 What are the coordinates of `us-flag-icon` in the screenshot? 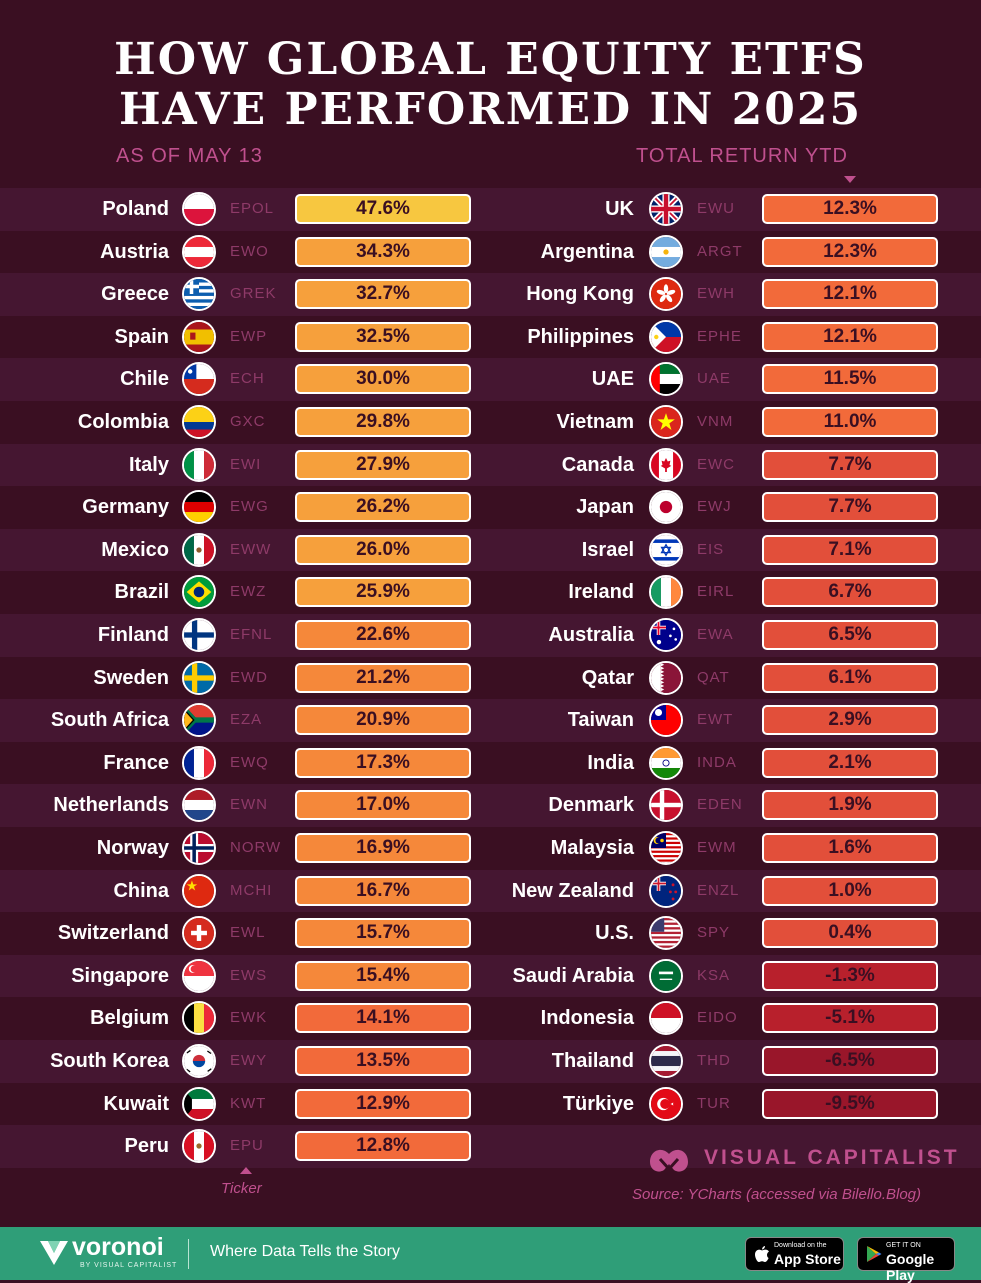 It's located at (666, 933).